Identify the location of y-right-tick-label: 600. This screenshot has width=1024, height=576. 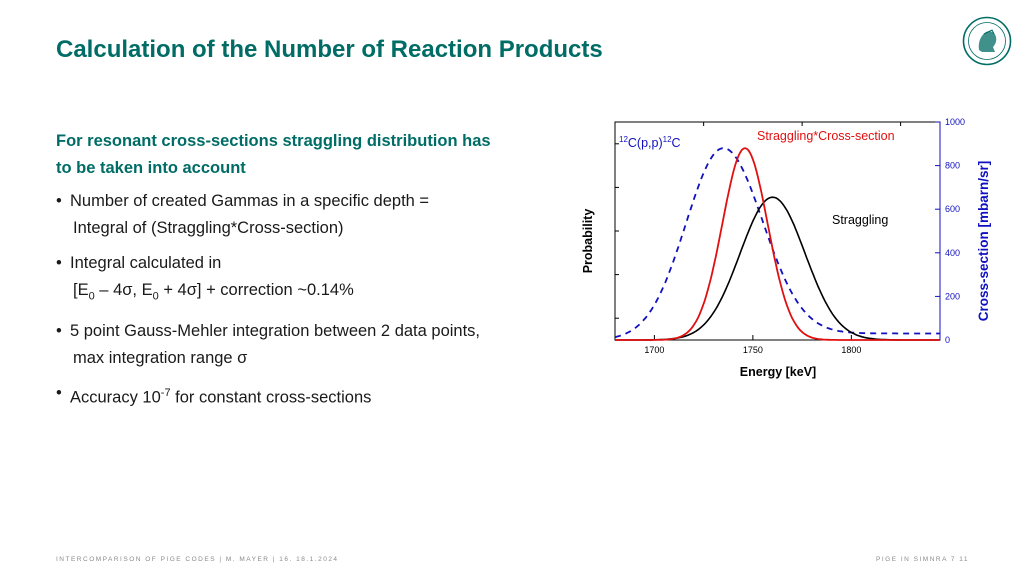
(952, 209).